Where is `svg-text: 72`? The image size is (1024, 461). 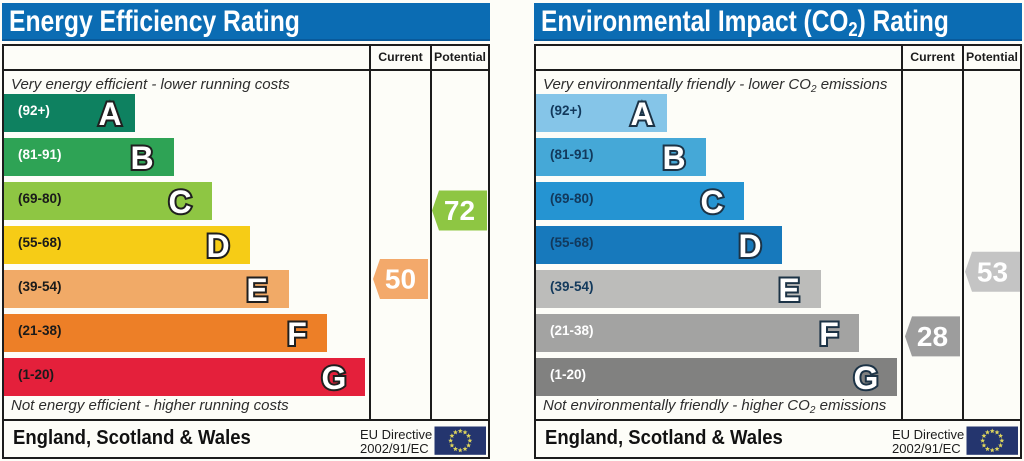
svg-text: 72 is located at coordinates (459, 210).